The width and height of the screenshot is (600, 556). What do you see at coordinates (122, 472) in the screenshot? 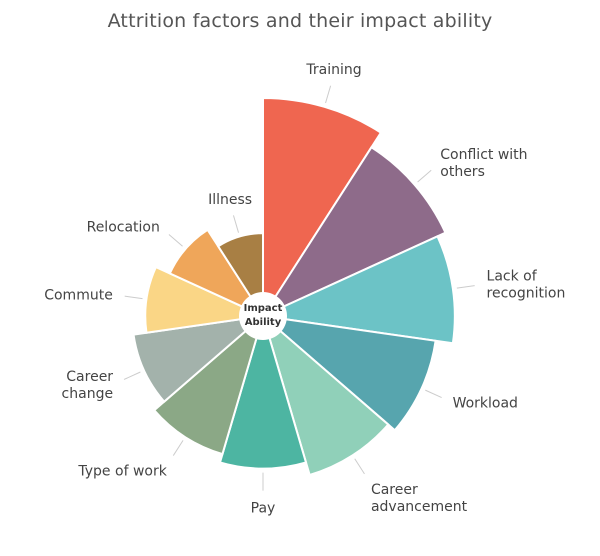
I see `slice-label: Type of work` at bounding box center [122, 472].